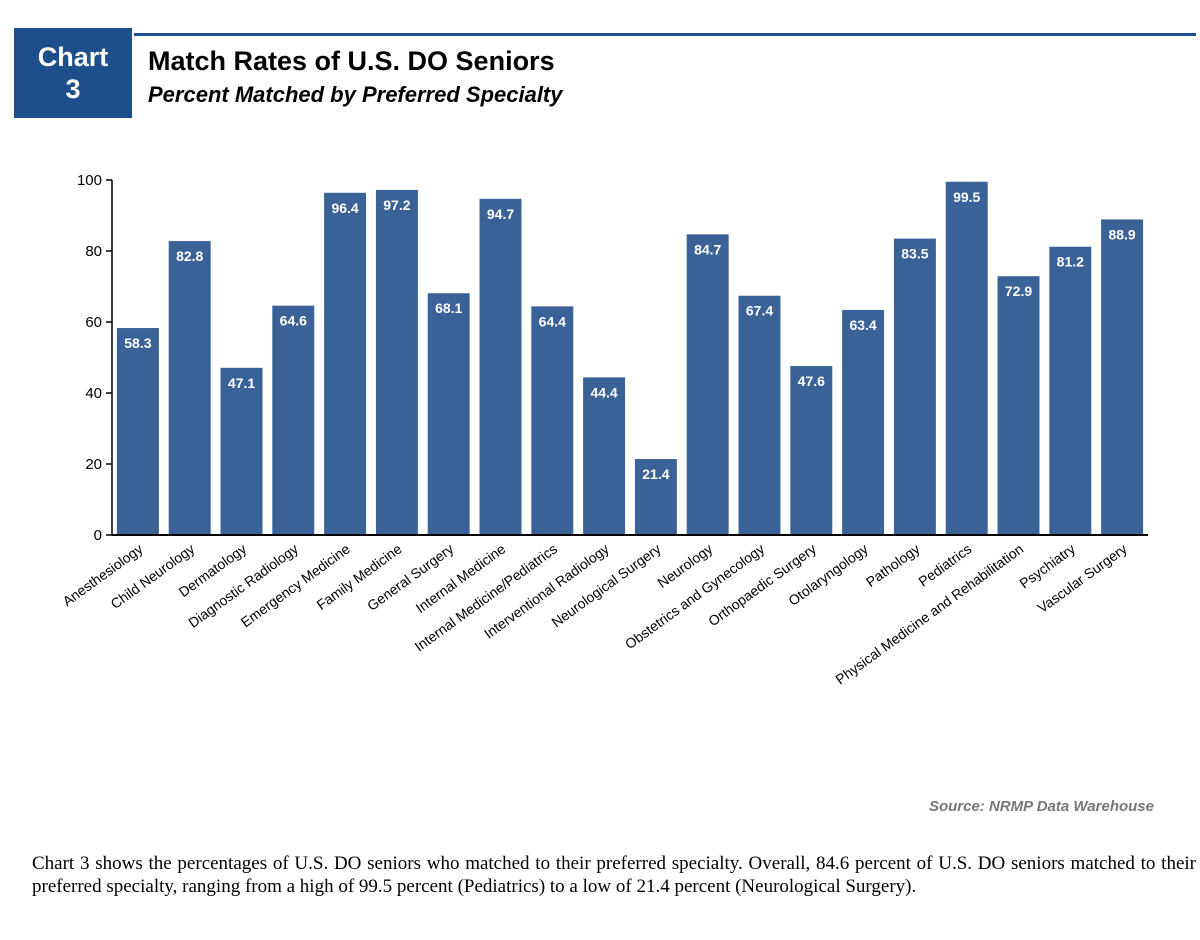  Describe the element at coordinates (93, 393) in the screenshot. I see `y-tick-label: 40` at that location.